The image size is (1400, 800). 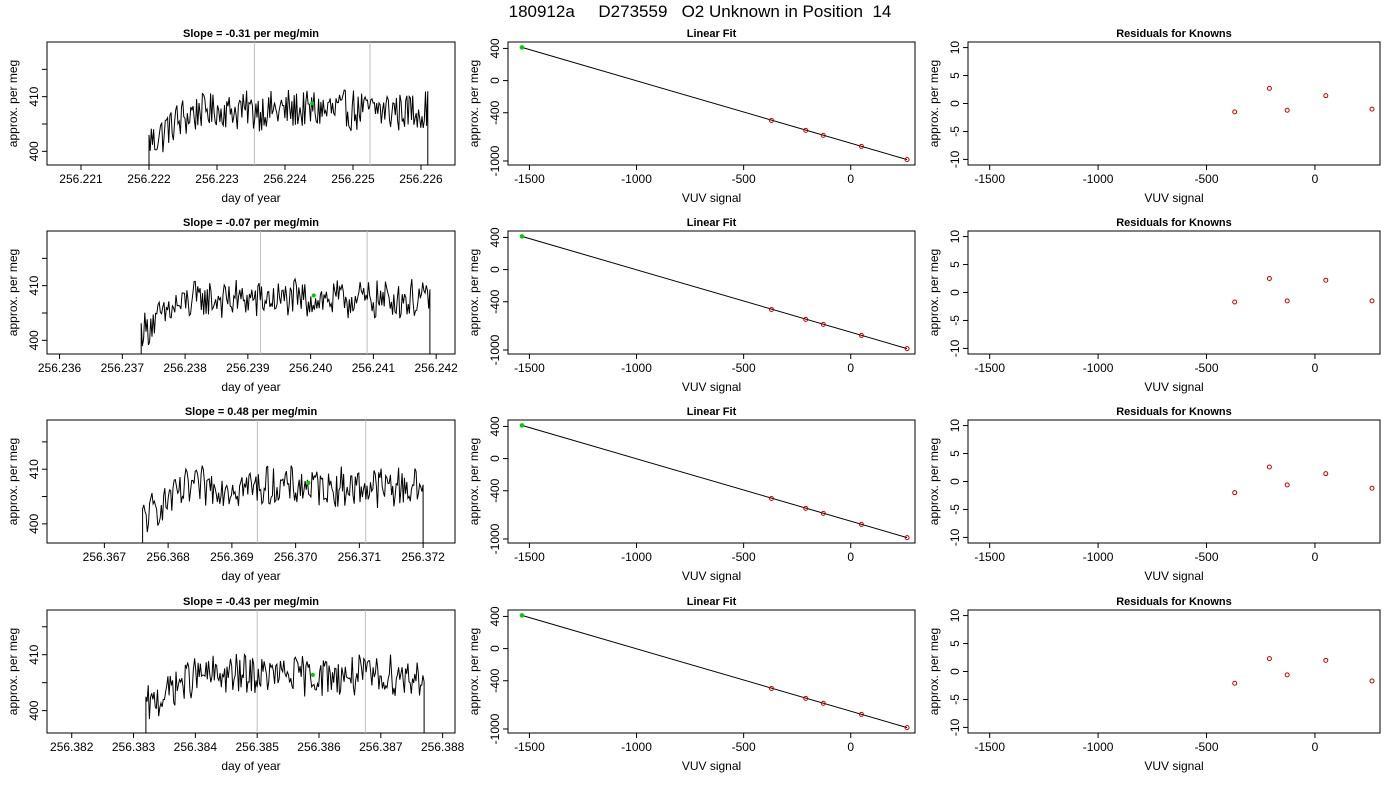 What do you see at coordinates (232, 557) in the screenshot?
I see `x-tick-label: 256.369` at bounding box center [232, 557].